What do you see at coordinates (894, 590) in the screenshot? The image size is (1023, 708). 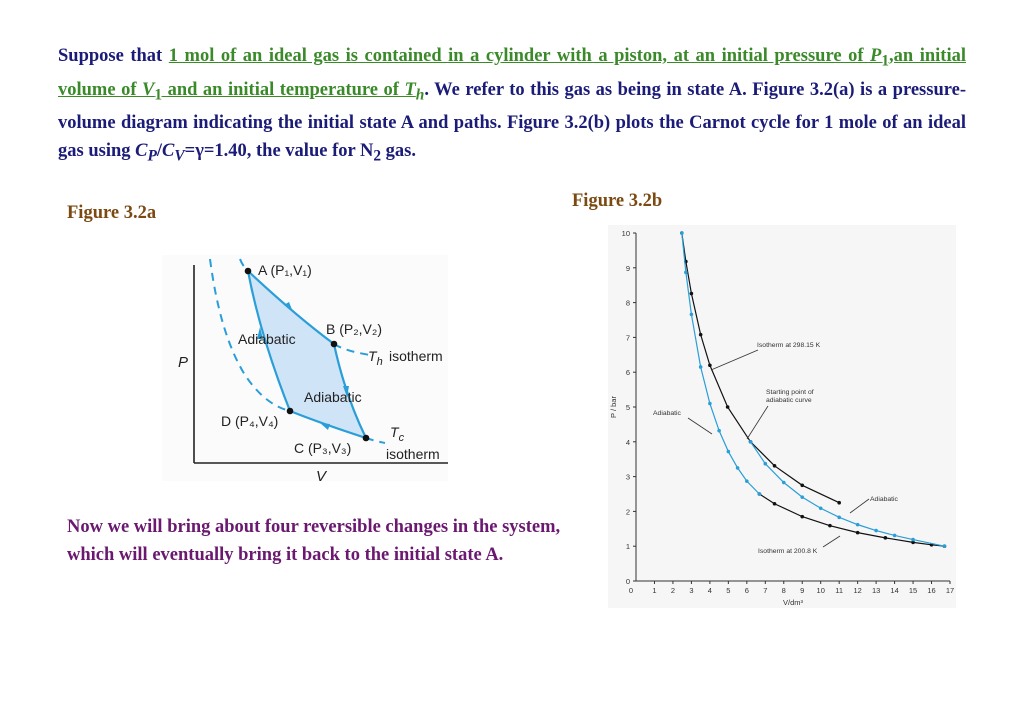 I see `x-tick-label: 14` at bounding box center [894, 590].